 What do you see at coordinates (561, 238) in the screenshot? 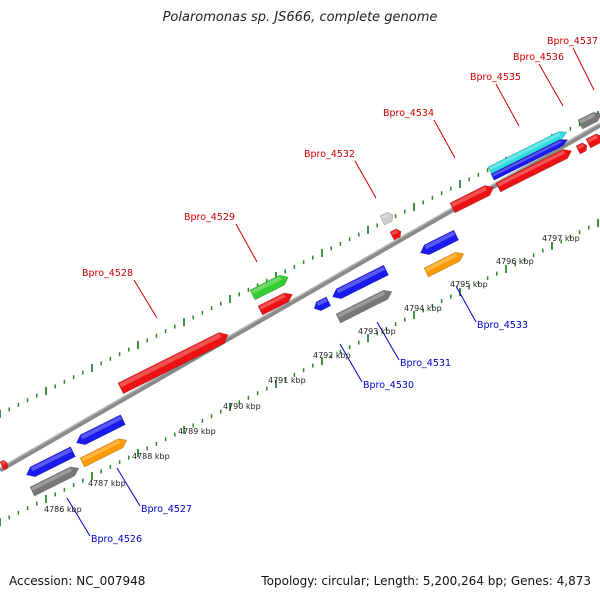
I see `scale-label-12: 4797 kbp` at bounding box center [561, 238].